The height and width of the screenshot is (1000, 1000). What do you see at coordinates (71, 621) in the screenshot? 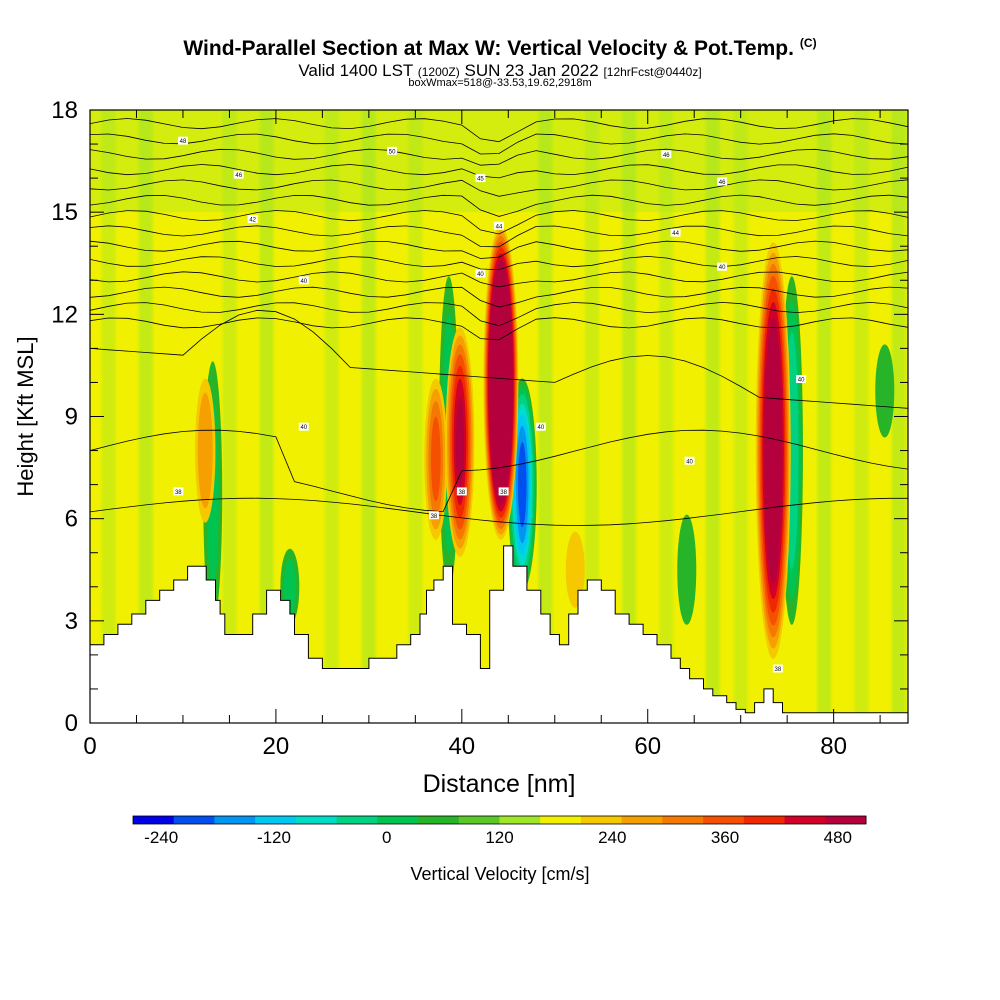
I see `y-tick-label: 3` at bounding box center [71, 621].